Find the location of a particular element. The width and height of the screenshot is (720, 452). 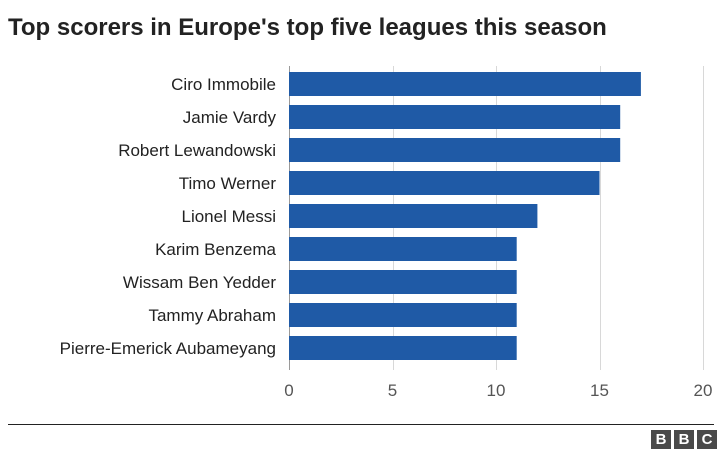

category-label: Tammy Abraham is located at coordinates (212, 315).